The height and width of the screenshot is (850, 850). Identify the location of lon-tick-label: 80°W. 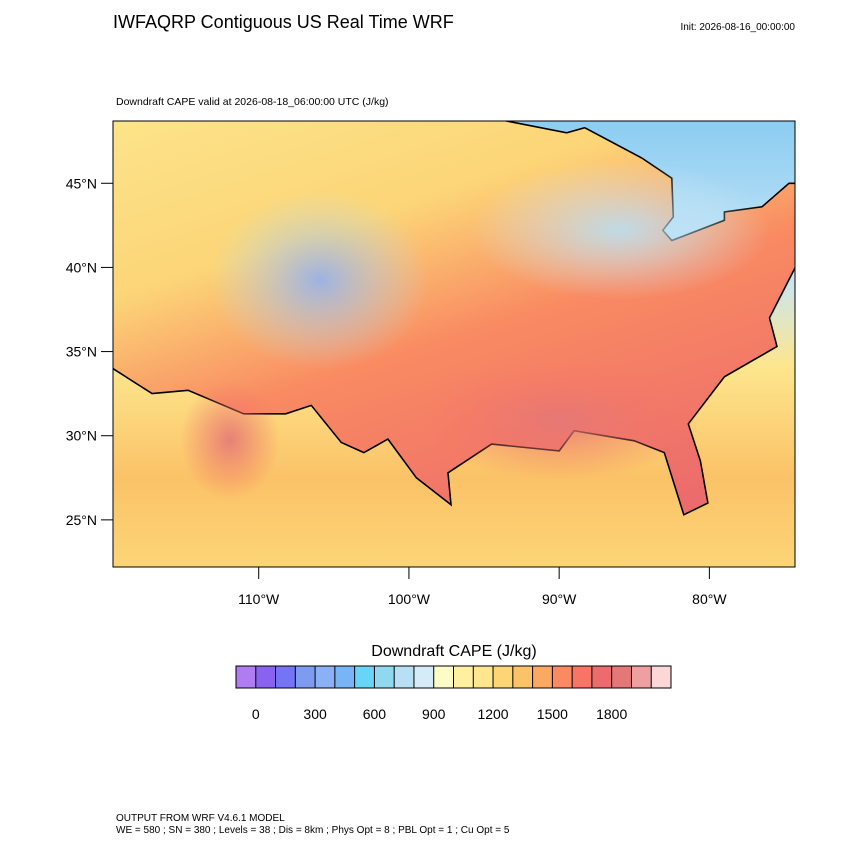
(709, 599).